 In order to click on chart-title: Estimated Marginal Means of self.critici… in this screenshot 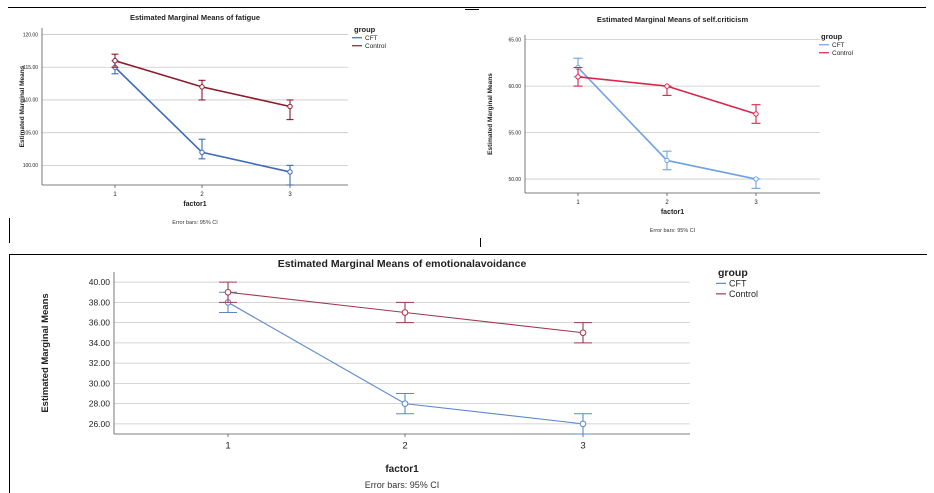, I will do `click(673, 19)`.